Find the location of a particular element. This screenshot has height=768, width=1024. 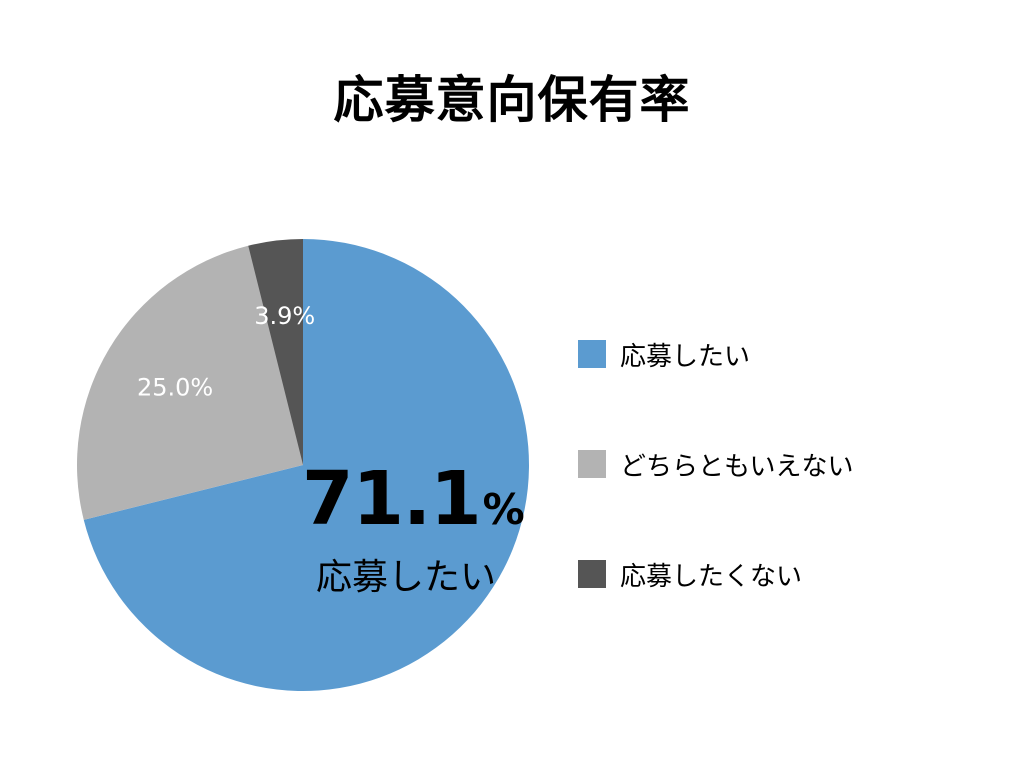

legend-label-2: 応募したくない is located at coordinates (711, 576).